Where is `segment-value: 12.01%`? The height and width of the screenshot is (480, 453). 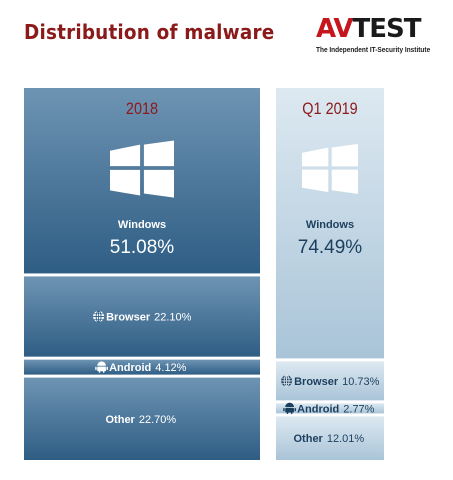
segment-value: 12.01% is located at coordinates (346, 439).